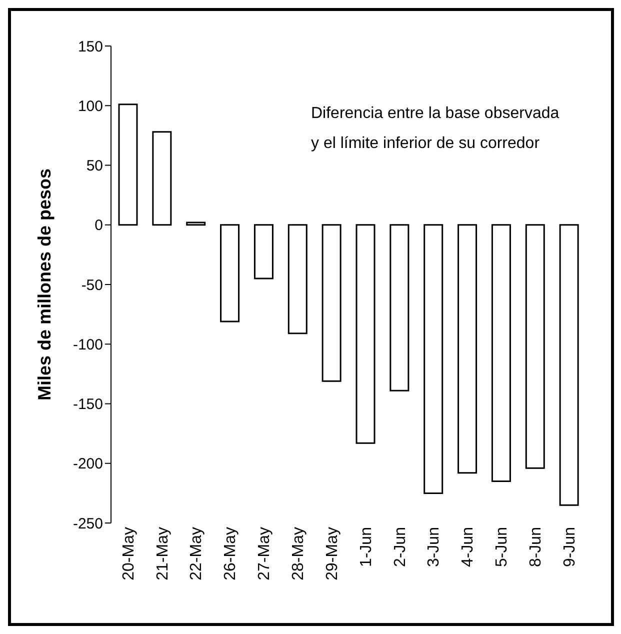  I want to click on y-tick-label: 100, so click(90, 106).